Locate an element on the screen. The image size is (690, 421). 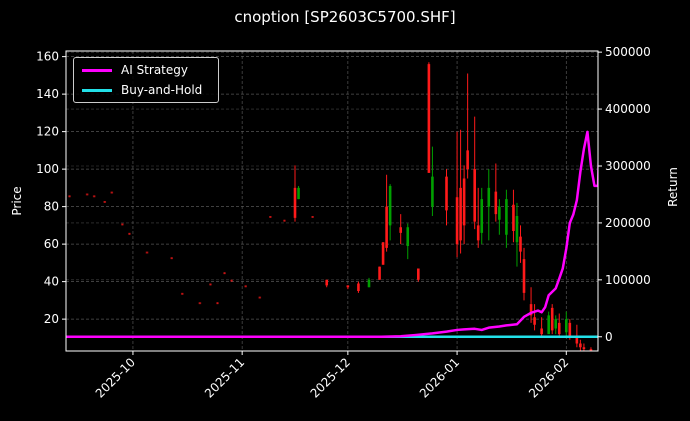
y-tick-label-left: 40 is located at coordinates (51, 282).